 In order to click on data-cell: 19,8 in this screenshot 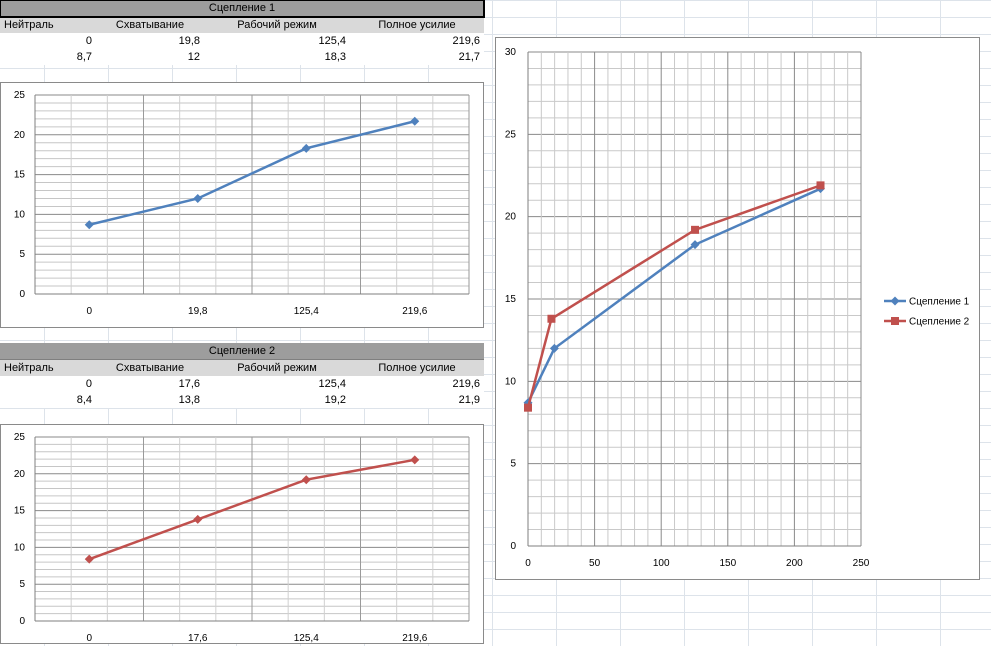, I will do `click(189, 41)`.